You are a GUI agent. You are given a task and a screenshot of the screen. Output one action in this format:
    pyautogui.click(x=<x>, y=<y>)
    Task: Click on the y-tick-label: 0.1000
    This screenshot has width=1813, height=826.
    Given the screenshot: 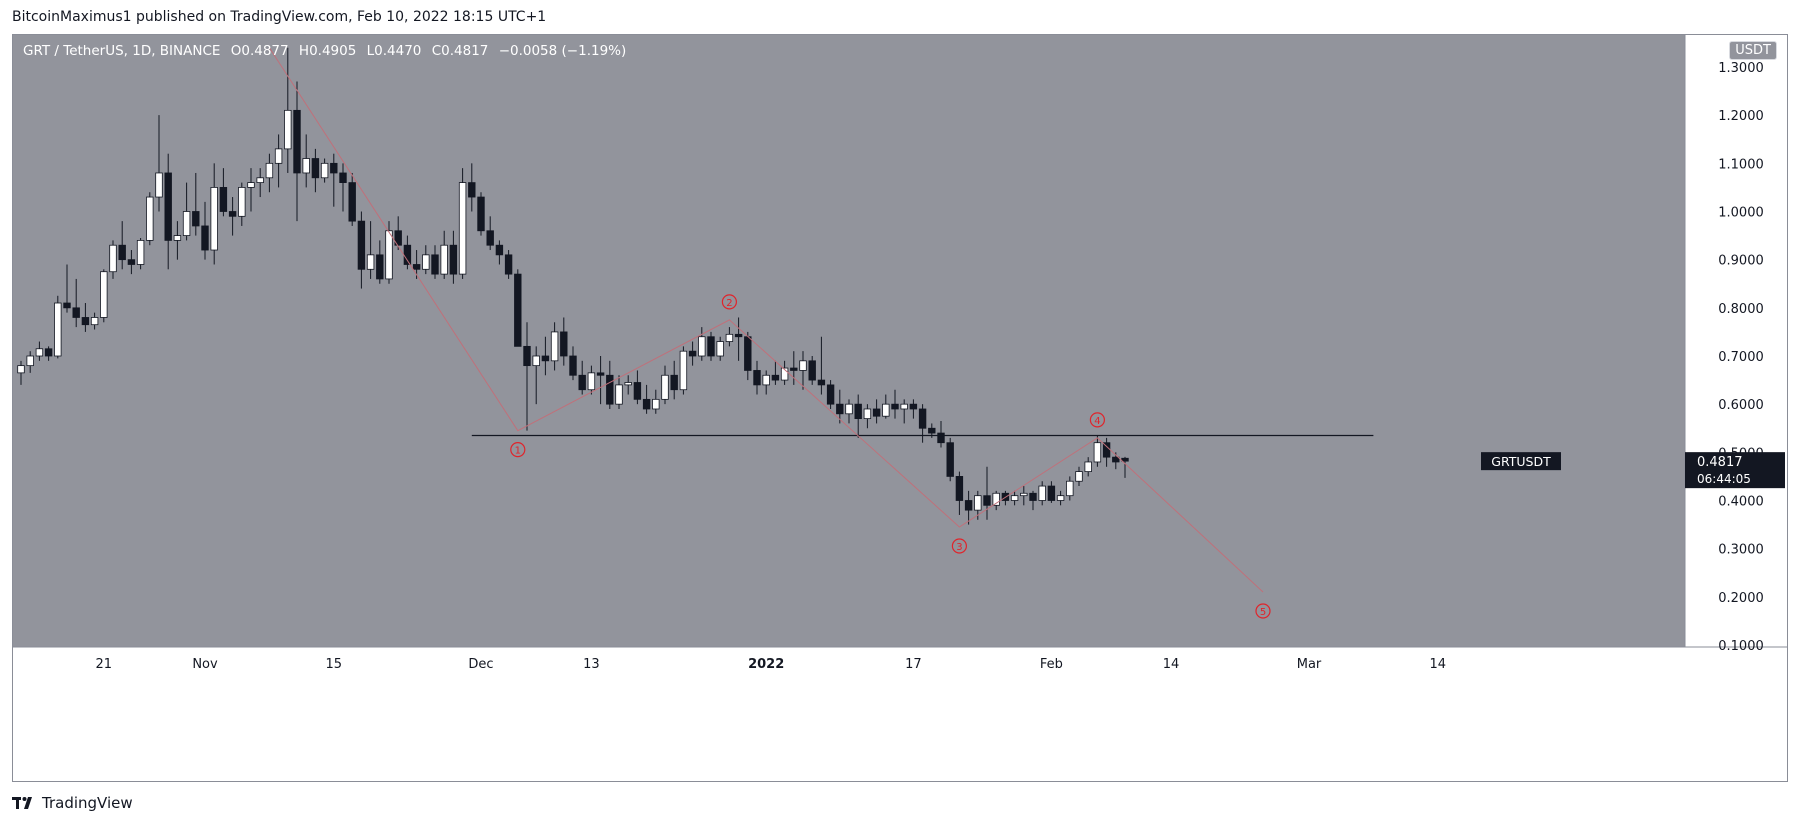 What is the action you would take?
    pyautogui.click(x=1741, y=646)
    